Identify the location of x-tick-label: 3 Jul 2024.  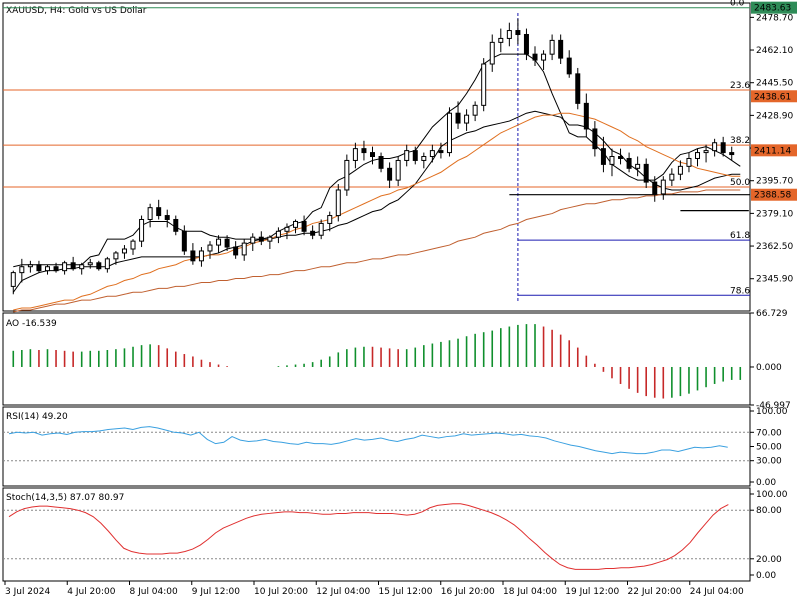
(27, 592).